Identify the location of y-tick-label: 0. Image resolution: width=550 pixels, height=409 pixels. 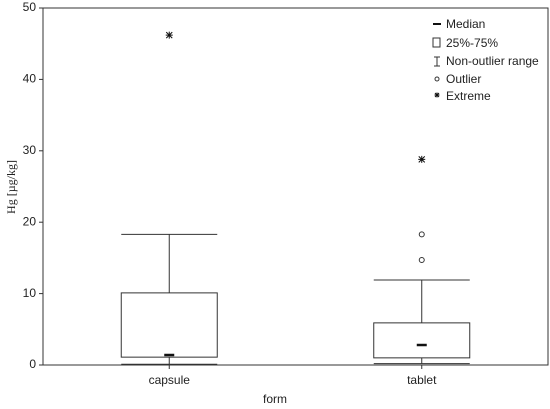
(32, 364).